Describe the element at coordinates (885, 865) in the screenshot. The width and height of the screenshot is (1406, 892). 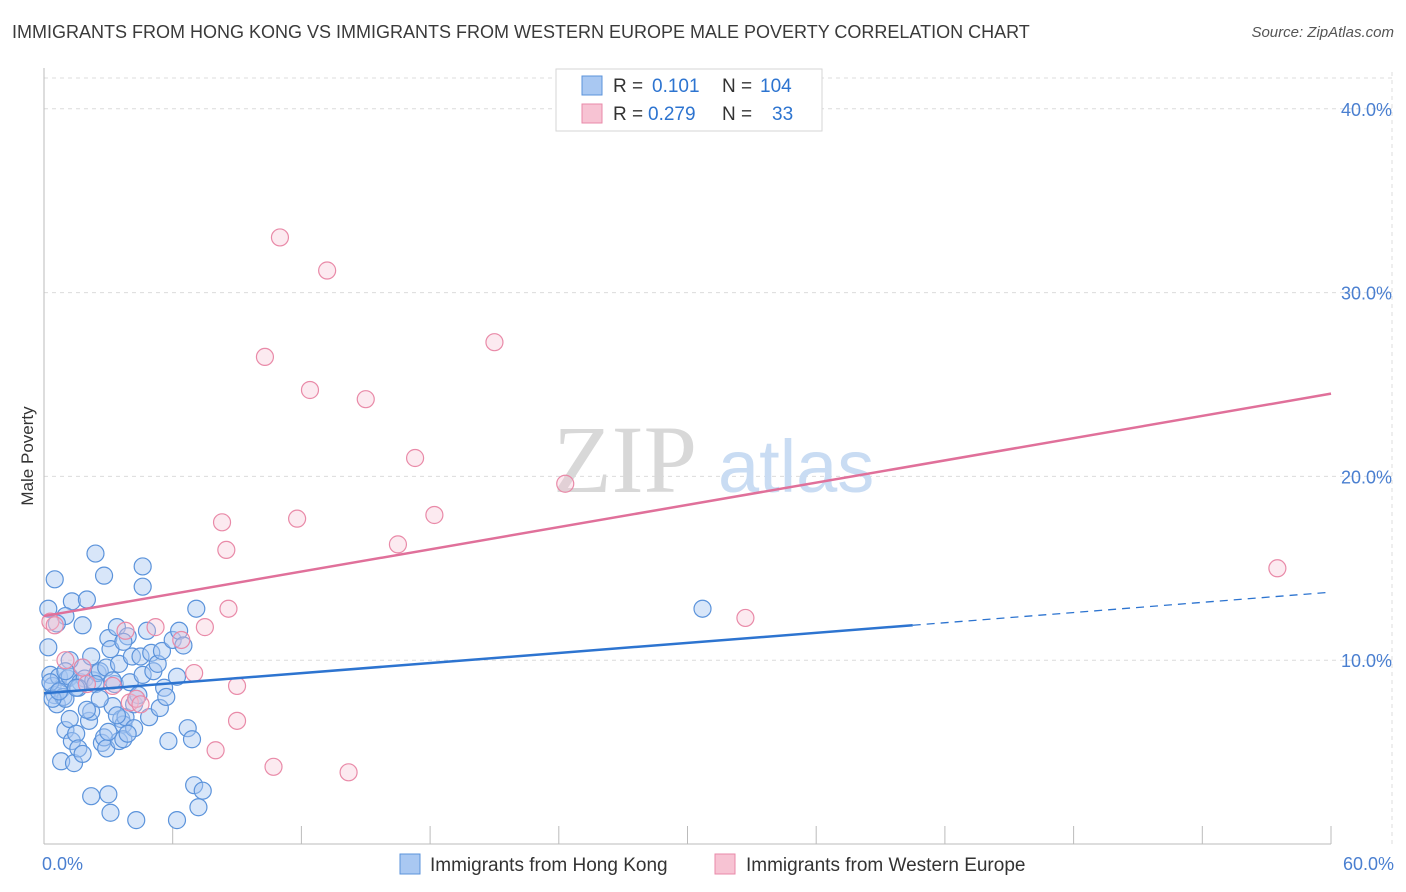
I see `bottom-legend-label-western-europe: Immigrants from Western Europe` at that location.